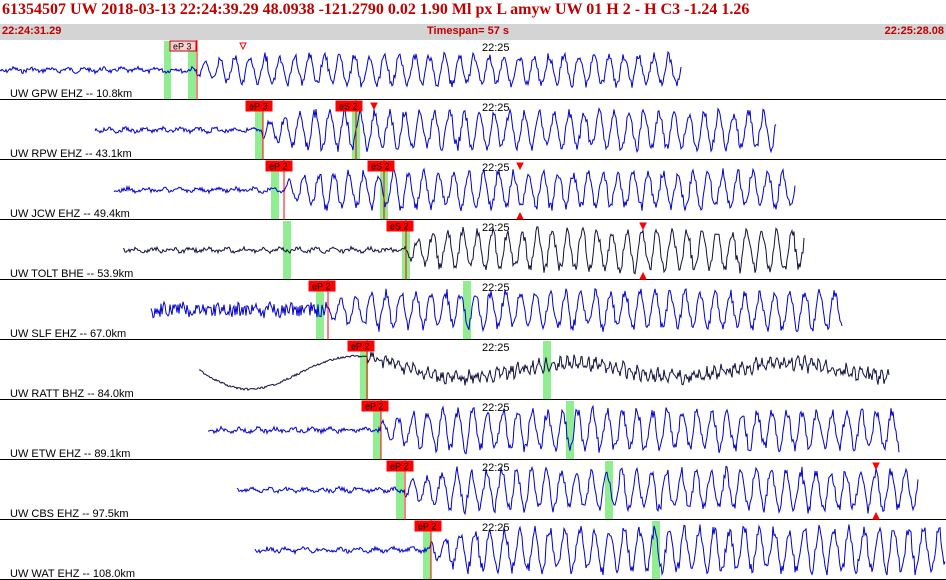  Describe the element at coordinates (468, 31) in the screenshot. I see `timespan-label: Timespan= 57 s` at that location.